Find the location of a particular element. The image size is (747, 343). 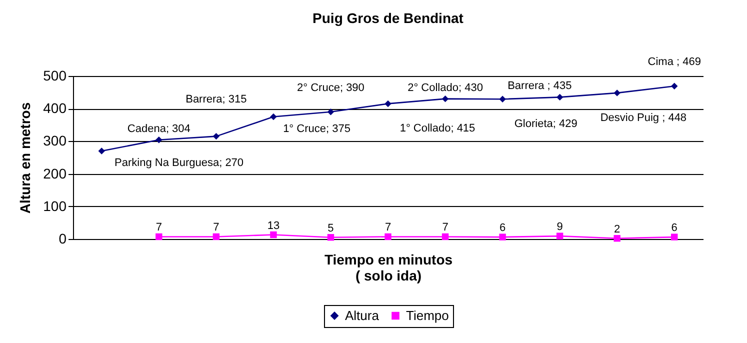

y-tick-label: 300 is located at coordinates (55, 140).